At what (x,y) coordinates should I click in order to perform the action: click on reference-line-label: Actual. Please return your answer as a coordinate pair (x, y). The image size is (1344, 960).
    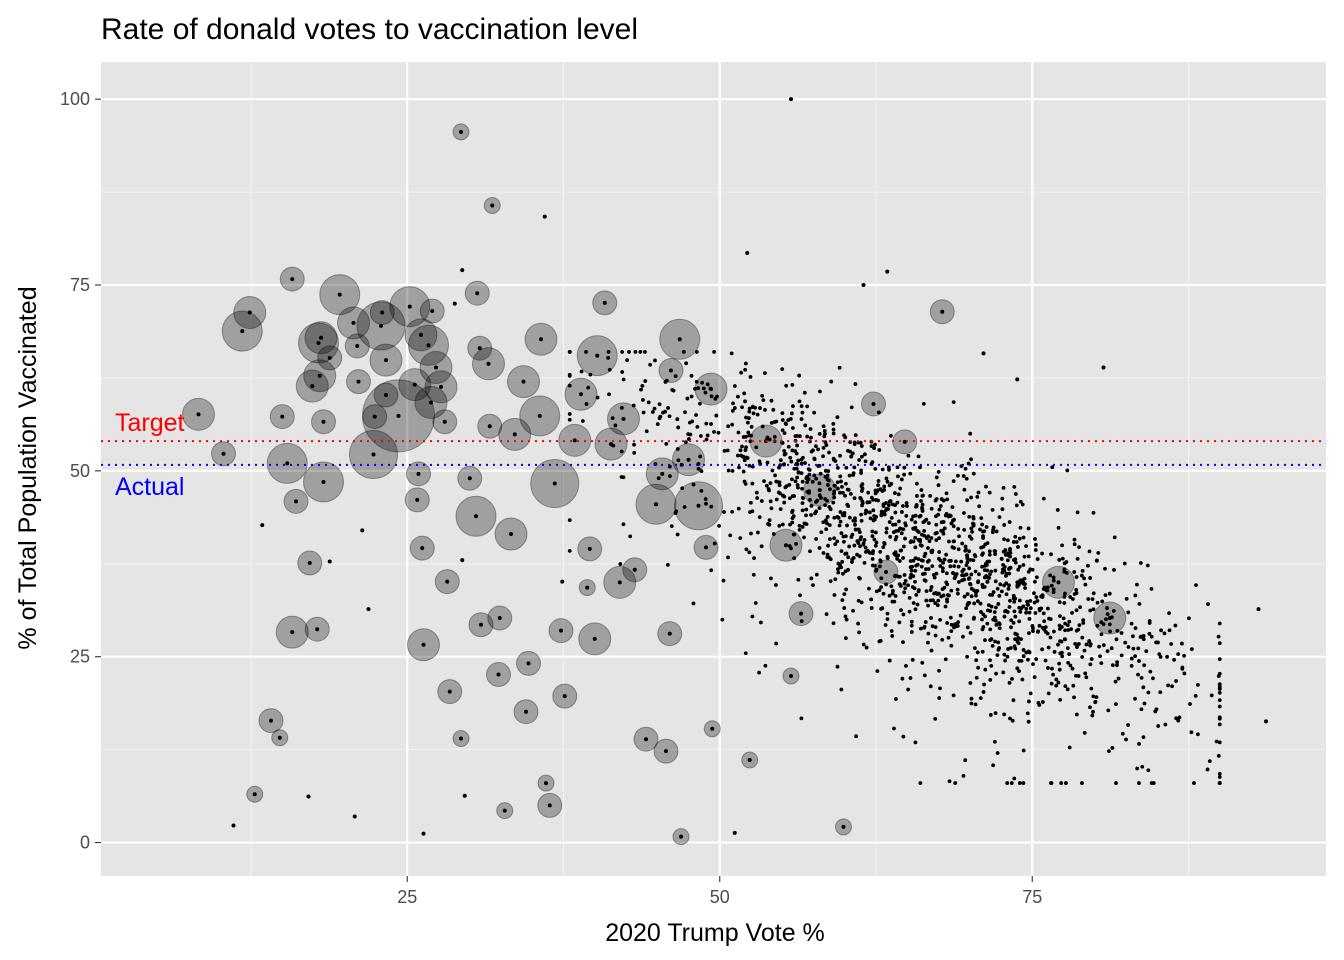
    Looking at the image, I should click on (149, 487).